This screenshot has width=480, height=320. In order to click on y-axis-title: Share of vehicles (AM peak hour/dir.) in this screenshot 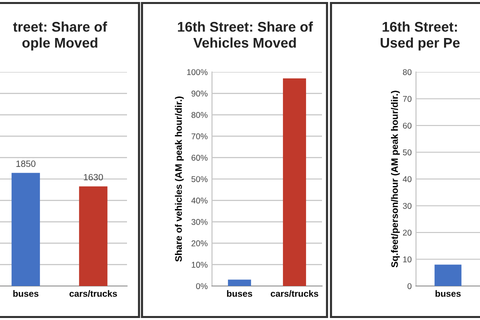, I will do `click(179, 179)`.